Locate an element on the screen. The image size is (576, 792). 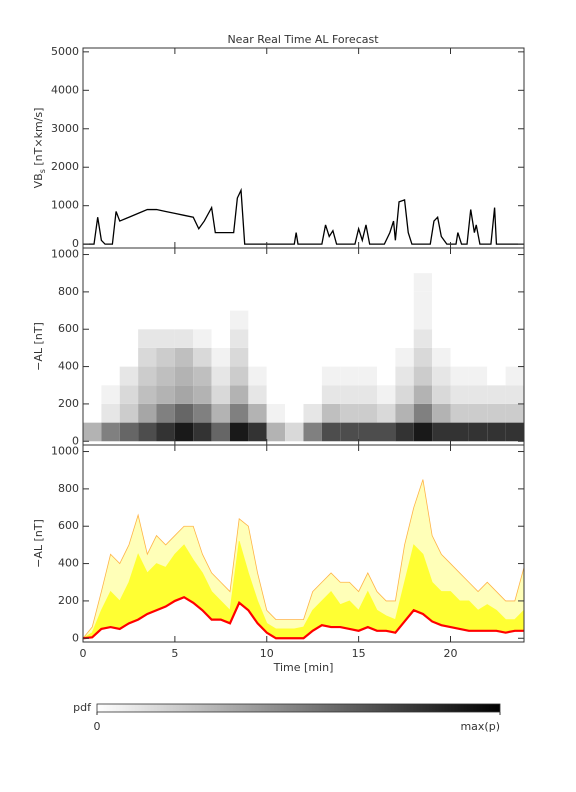
y-tick-label: 5000 is located at coordinates (65, 51).